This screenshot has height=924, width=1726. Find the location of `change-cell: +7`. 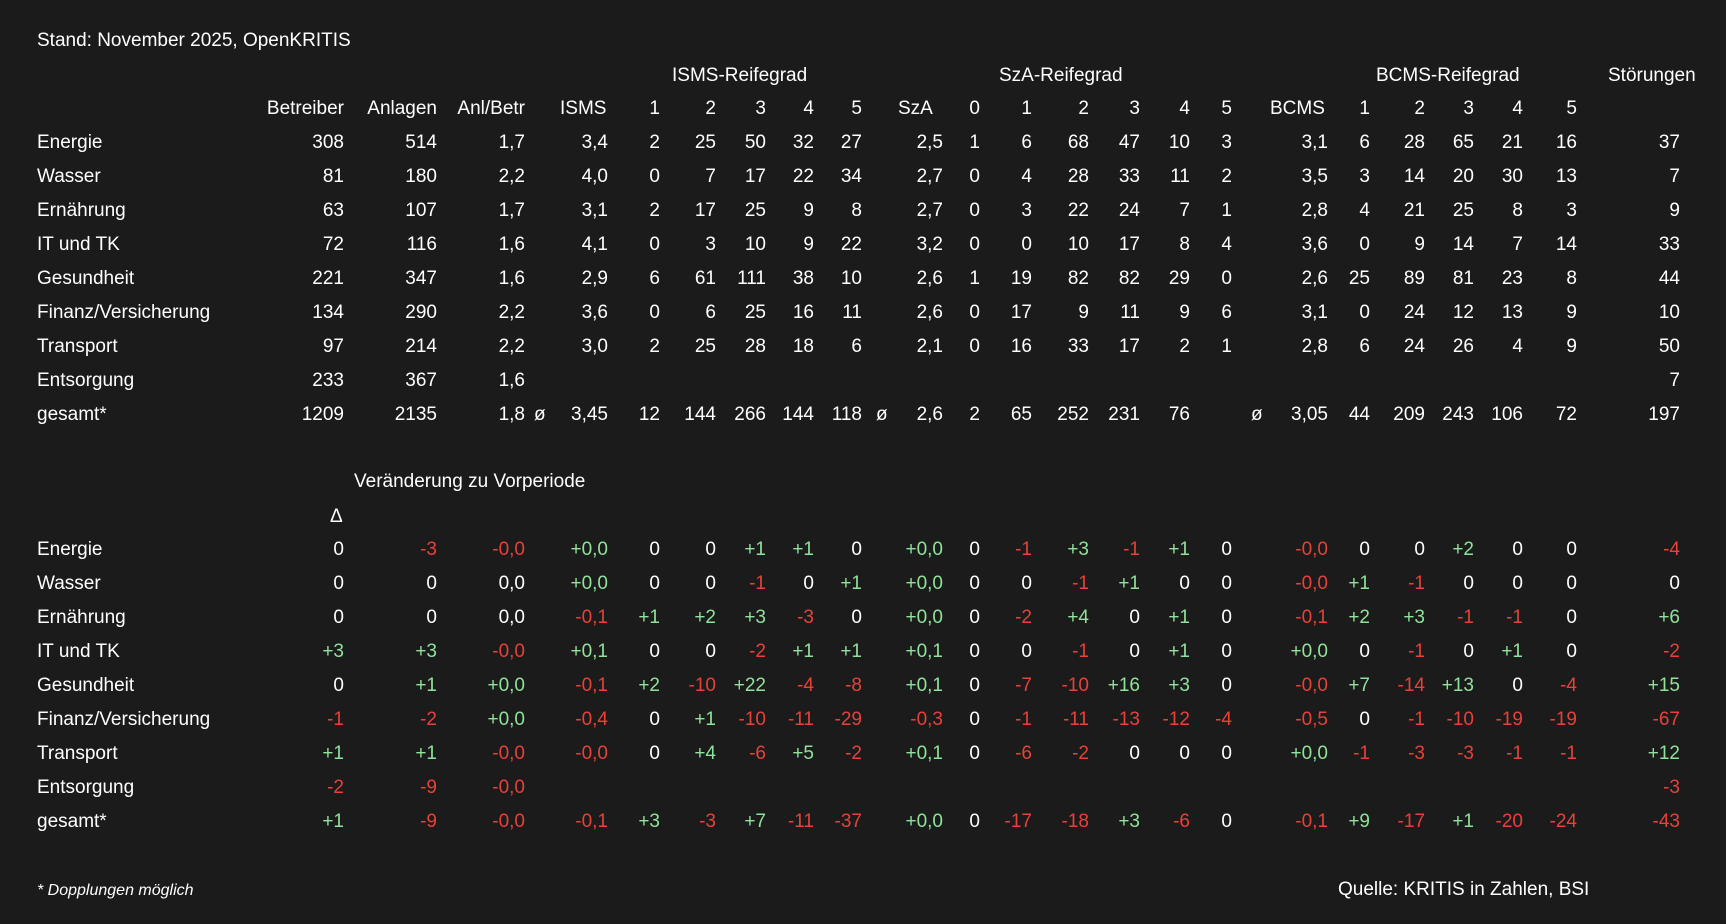

change-cell: +7 is located at coordinates (755, 821).